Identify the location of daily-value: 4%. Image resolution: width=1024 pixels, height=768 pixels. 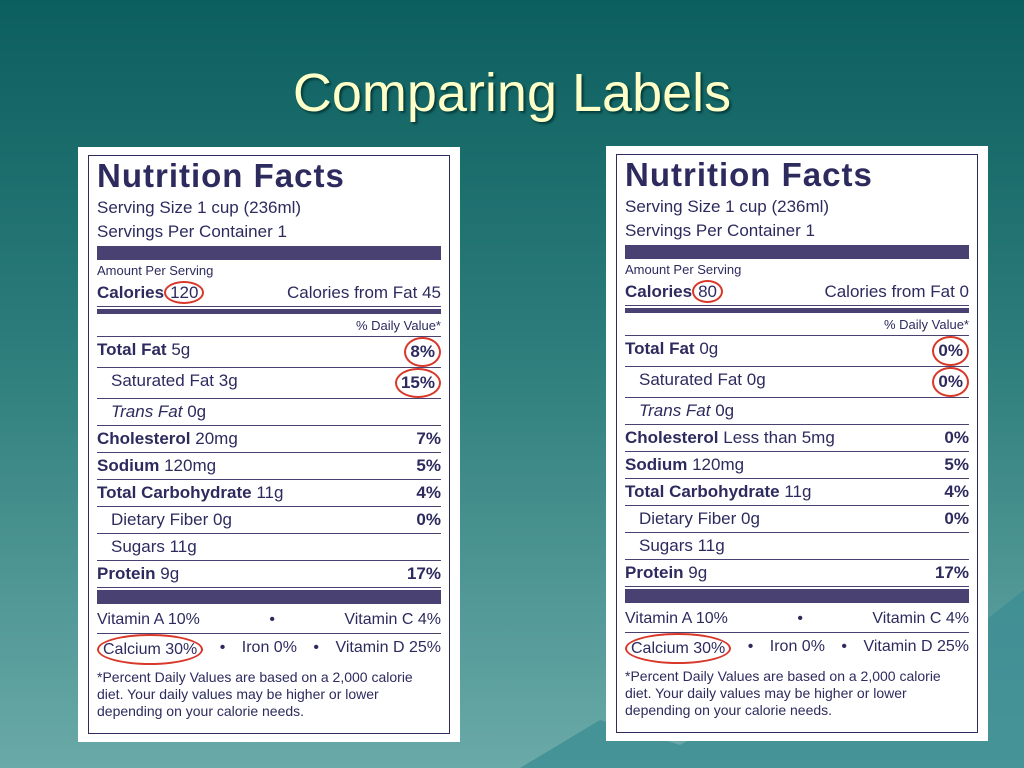
(428, 492).